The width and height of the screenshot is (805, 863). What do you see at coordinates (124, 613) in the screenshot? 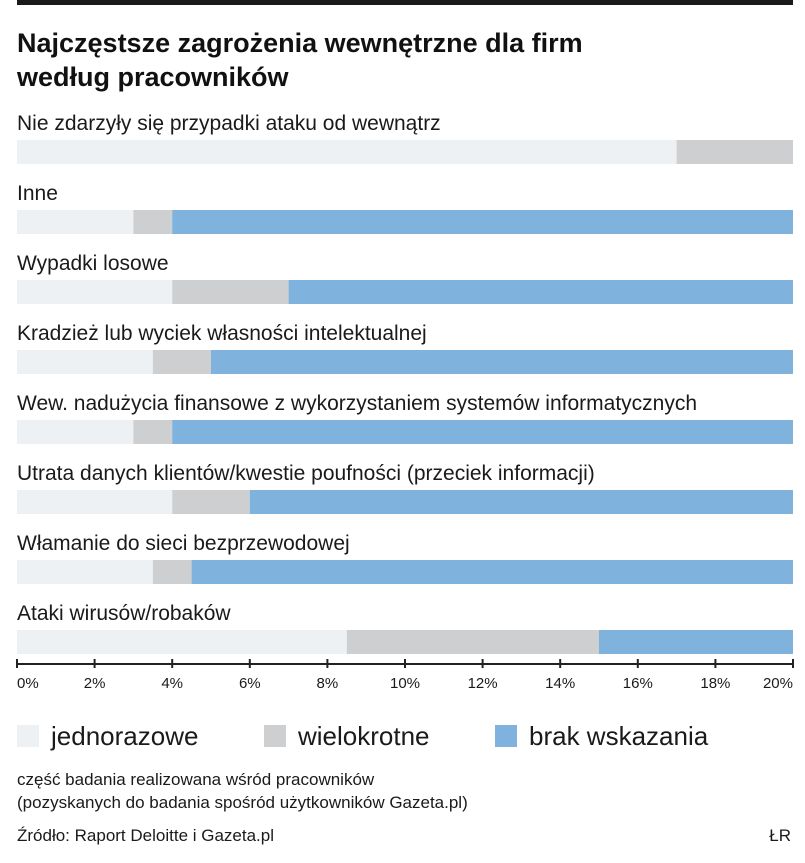
I see `category-label: Ataki wirusów/robaków` at bounding box center [124, 613].